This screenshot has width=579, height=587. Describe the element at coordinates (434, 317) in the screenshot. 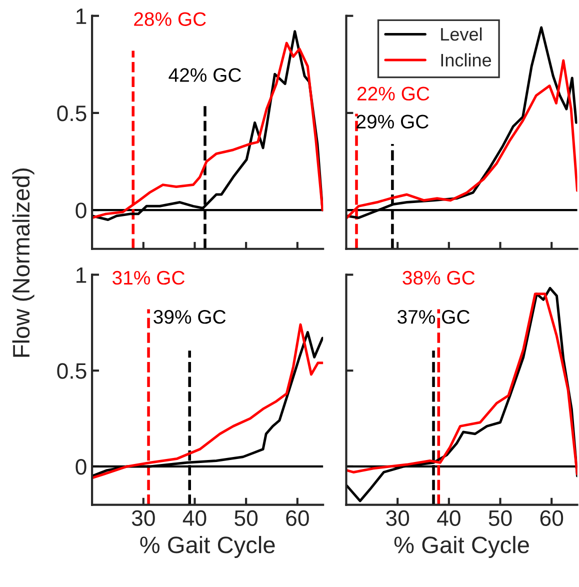

I see `ref-line-label: 37% GC` at that location.